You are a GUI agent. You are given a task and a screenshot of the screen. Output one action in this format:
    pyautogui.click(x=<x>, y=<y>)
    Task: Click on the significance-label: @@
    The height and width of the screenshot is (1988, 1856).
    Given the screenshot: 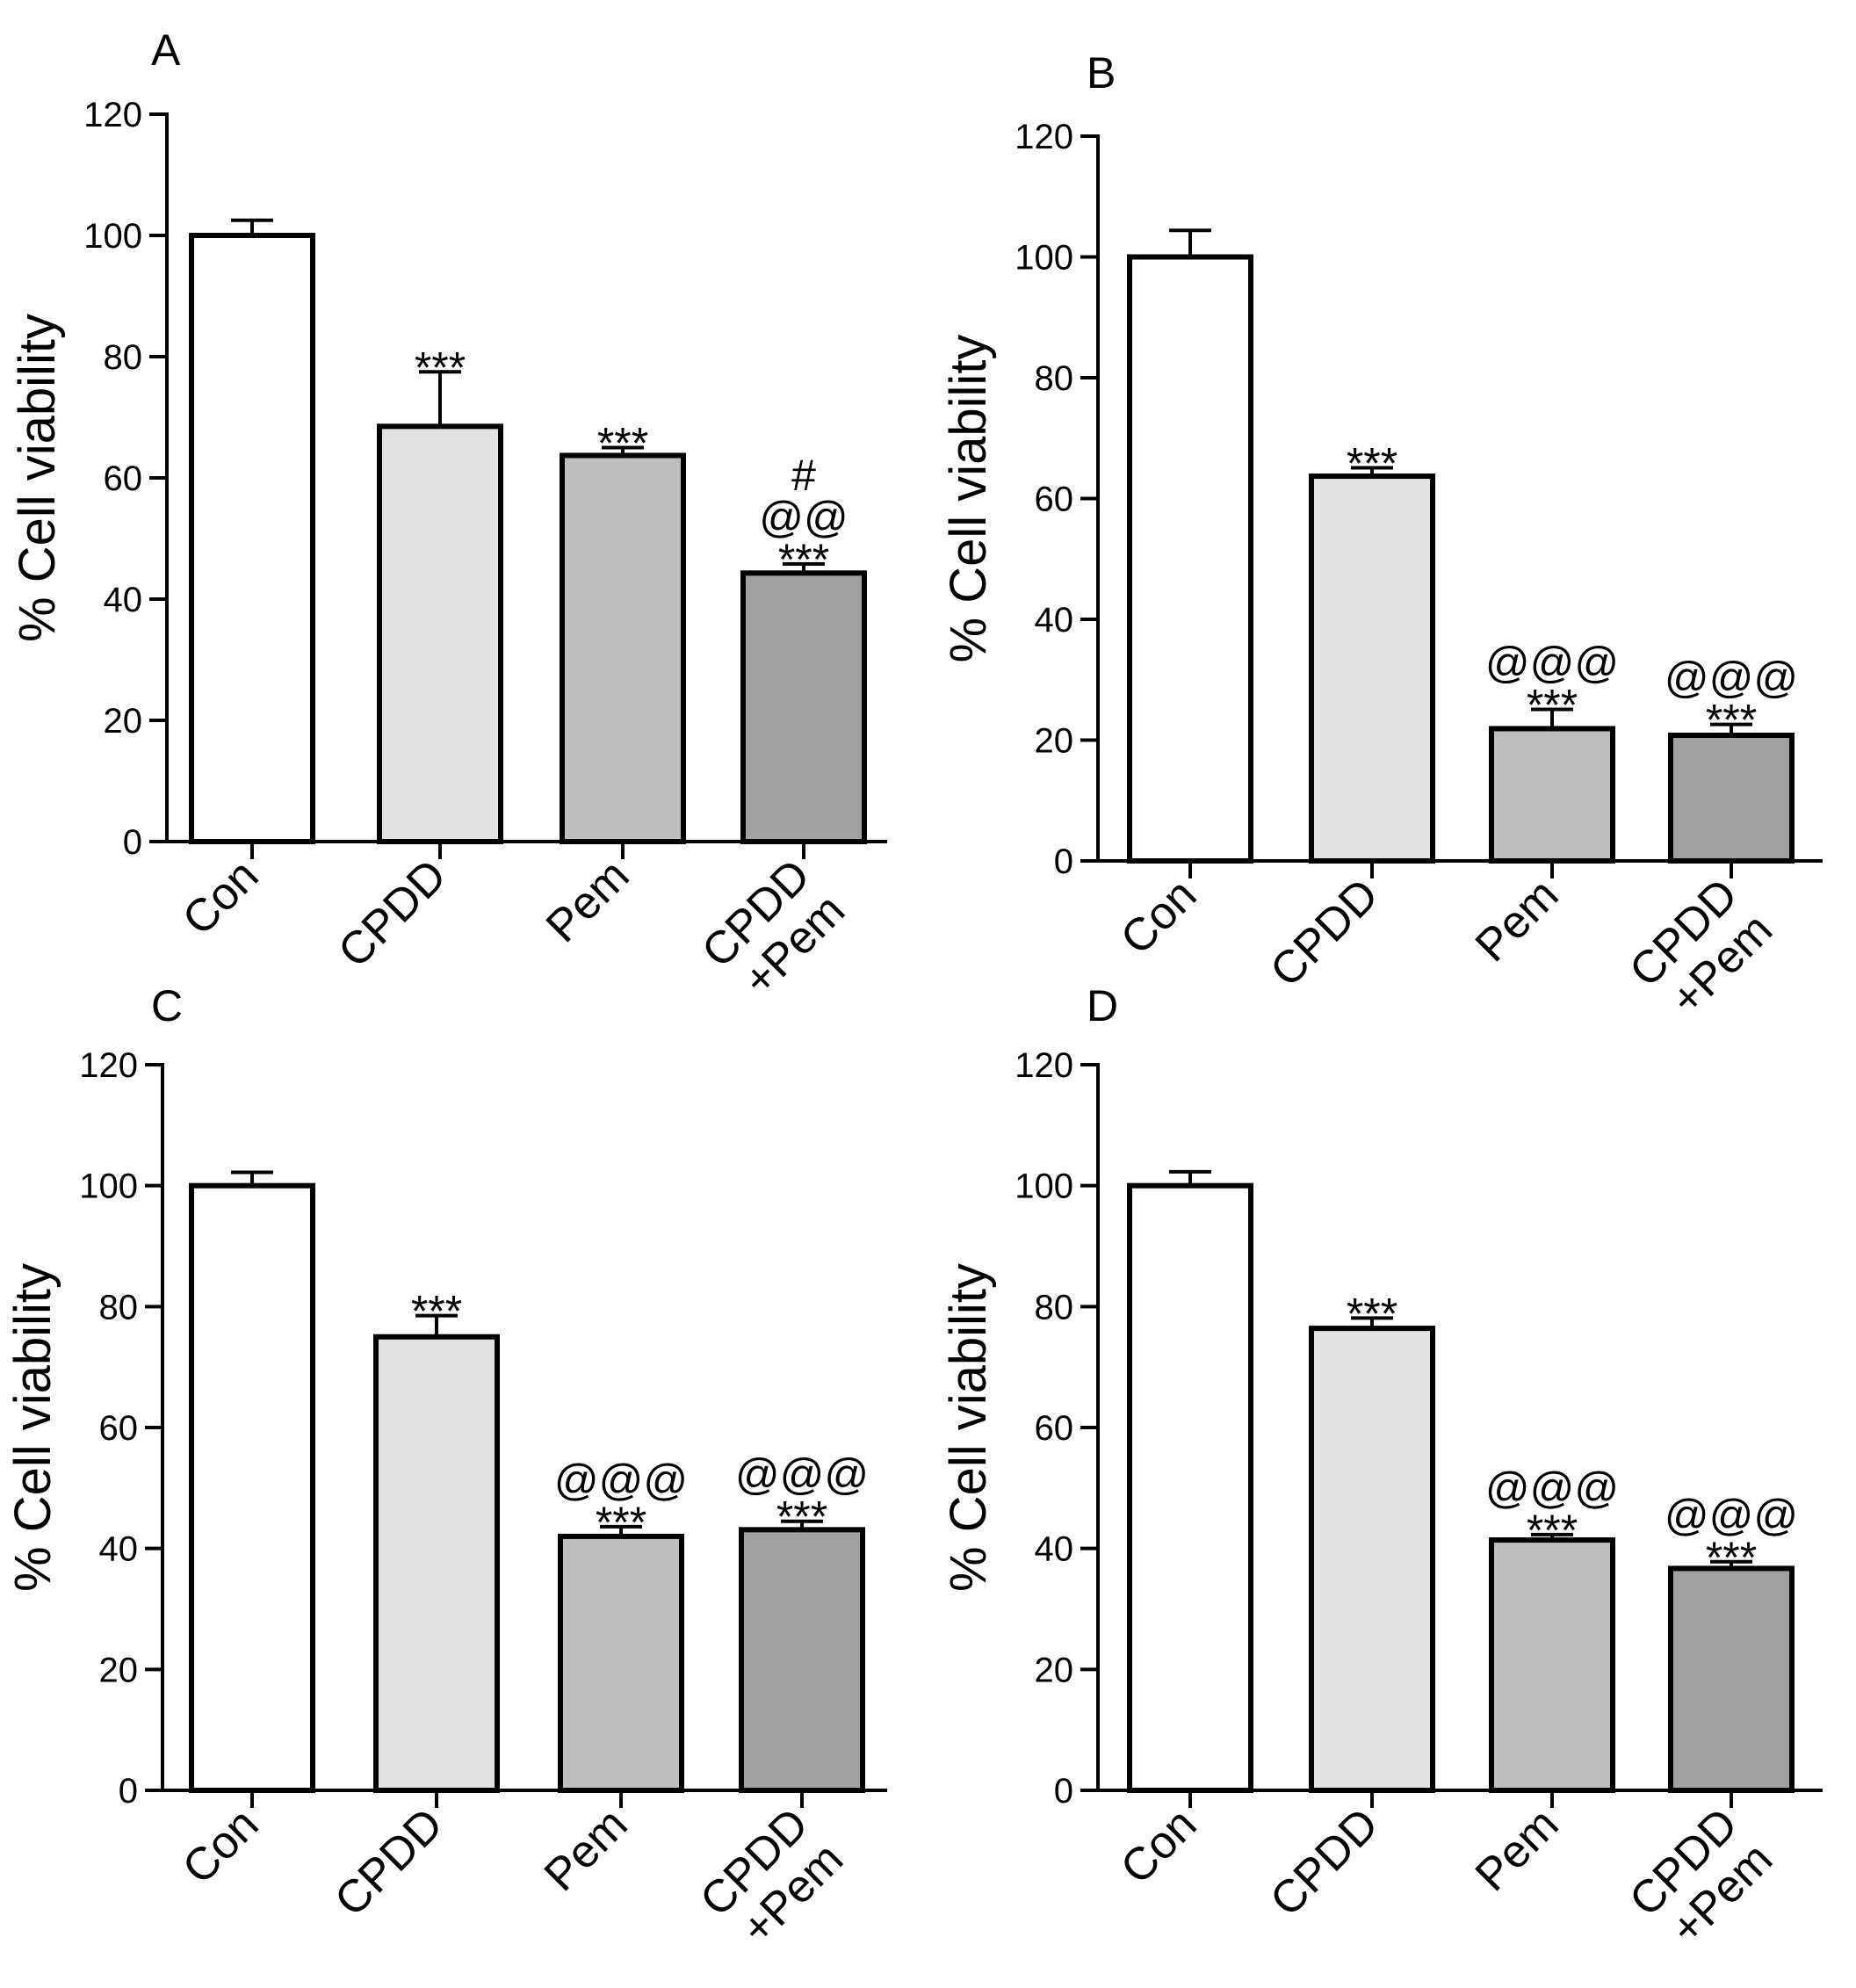 What is the action you would take?
    pyautogui.click(x=804, y=517)
    